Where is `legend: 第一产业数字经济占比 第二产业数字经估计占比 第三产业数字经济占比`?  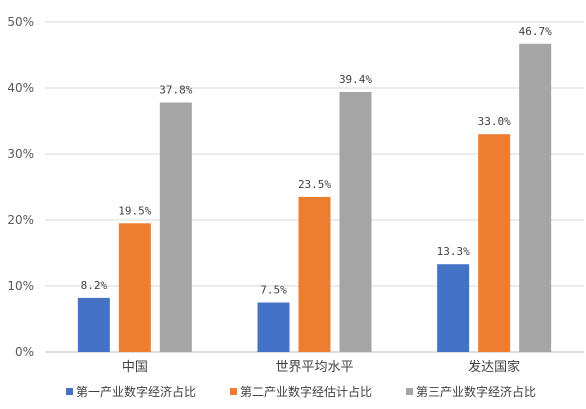
legend: 第一产业数字经济占比 第二产业数字经估计占比 第三产业数字经济占比 is located at coordinates (301, 391).